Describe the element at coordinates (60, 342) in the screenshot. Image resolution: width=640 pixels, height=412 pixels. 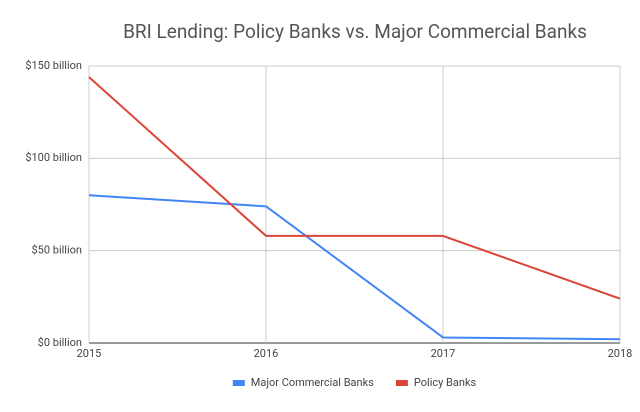
I see `y-tick-label: $0 billion` at that location.